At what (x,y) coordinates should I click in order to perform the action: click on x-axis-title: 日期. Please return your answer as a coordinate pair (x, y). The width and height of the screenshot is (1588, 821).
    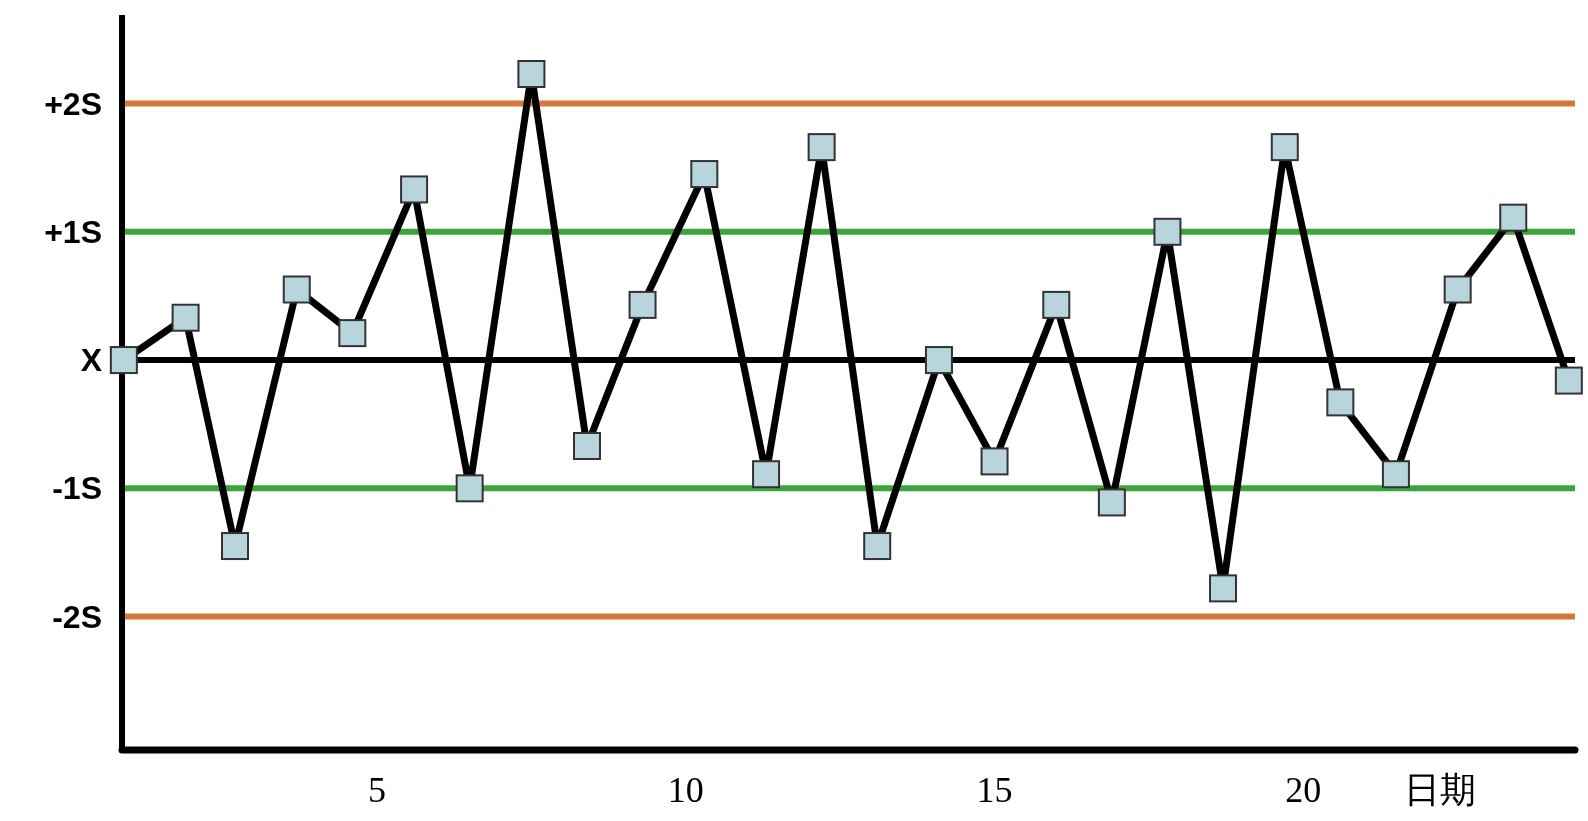
    Looking at the image, I should click on (1440, 790).